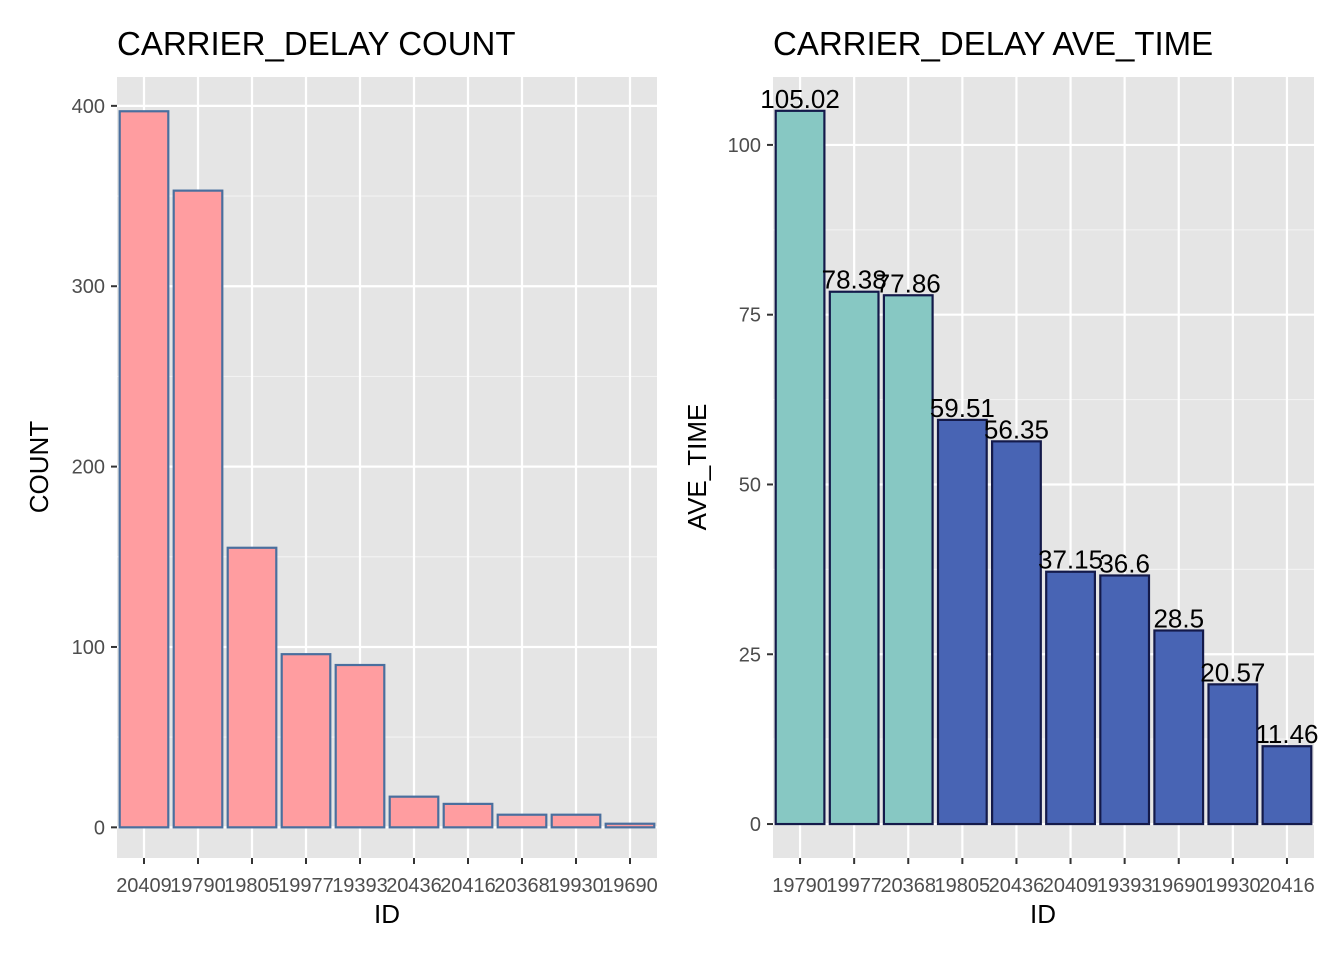 This screenshot has height=960, width=1344. What do you see at coordinates (306, 886) in the screenshot?
I see `count-x-tick-label: 19977` at bounding box center [306, 886].